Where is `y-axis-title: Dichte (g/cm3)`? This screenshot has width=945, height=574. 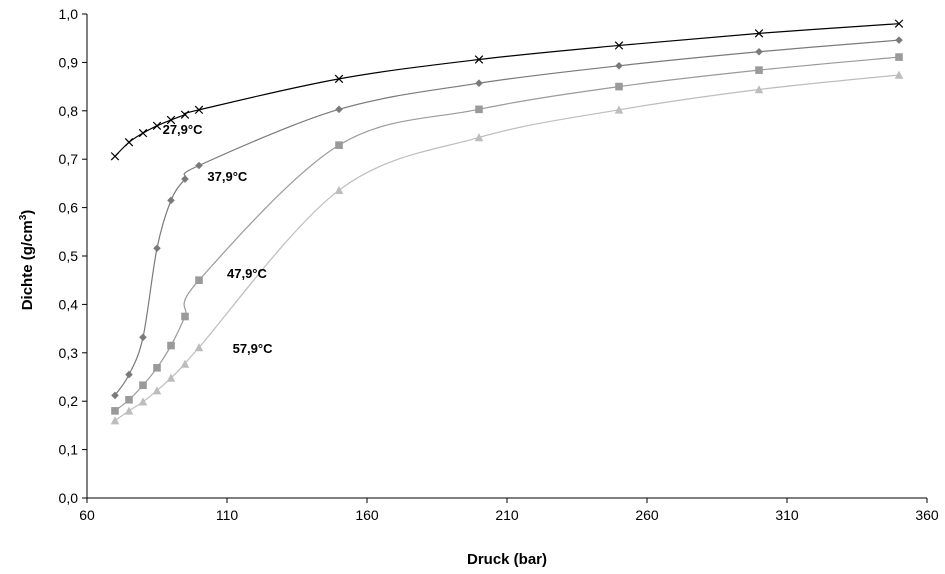
y-axis-title: Dichte (g/cm3) is located at coordinates (27, 260).